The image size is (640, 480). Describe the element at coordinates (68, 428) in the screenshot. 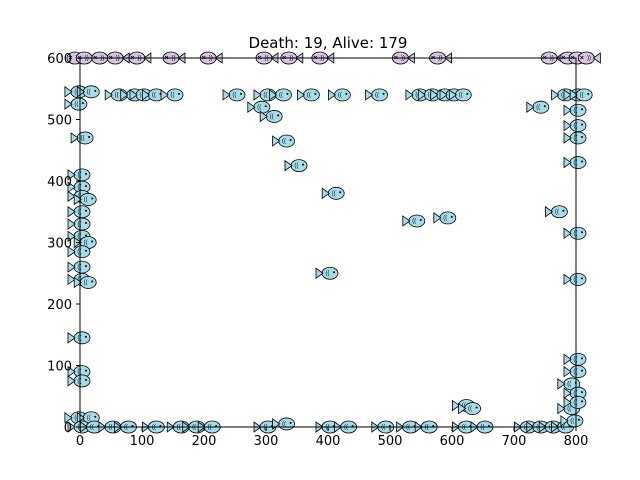

I see `y-tick-label: 0` at that location.